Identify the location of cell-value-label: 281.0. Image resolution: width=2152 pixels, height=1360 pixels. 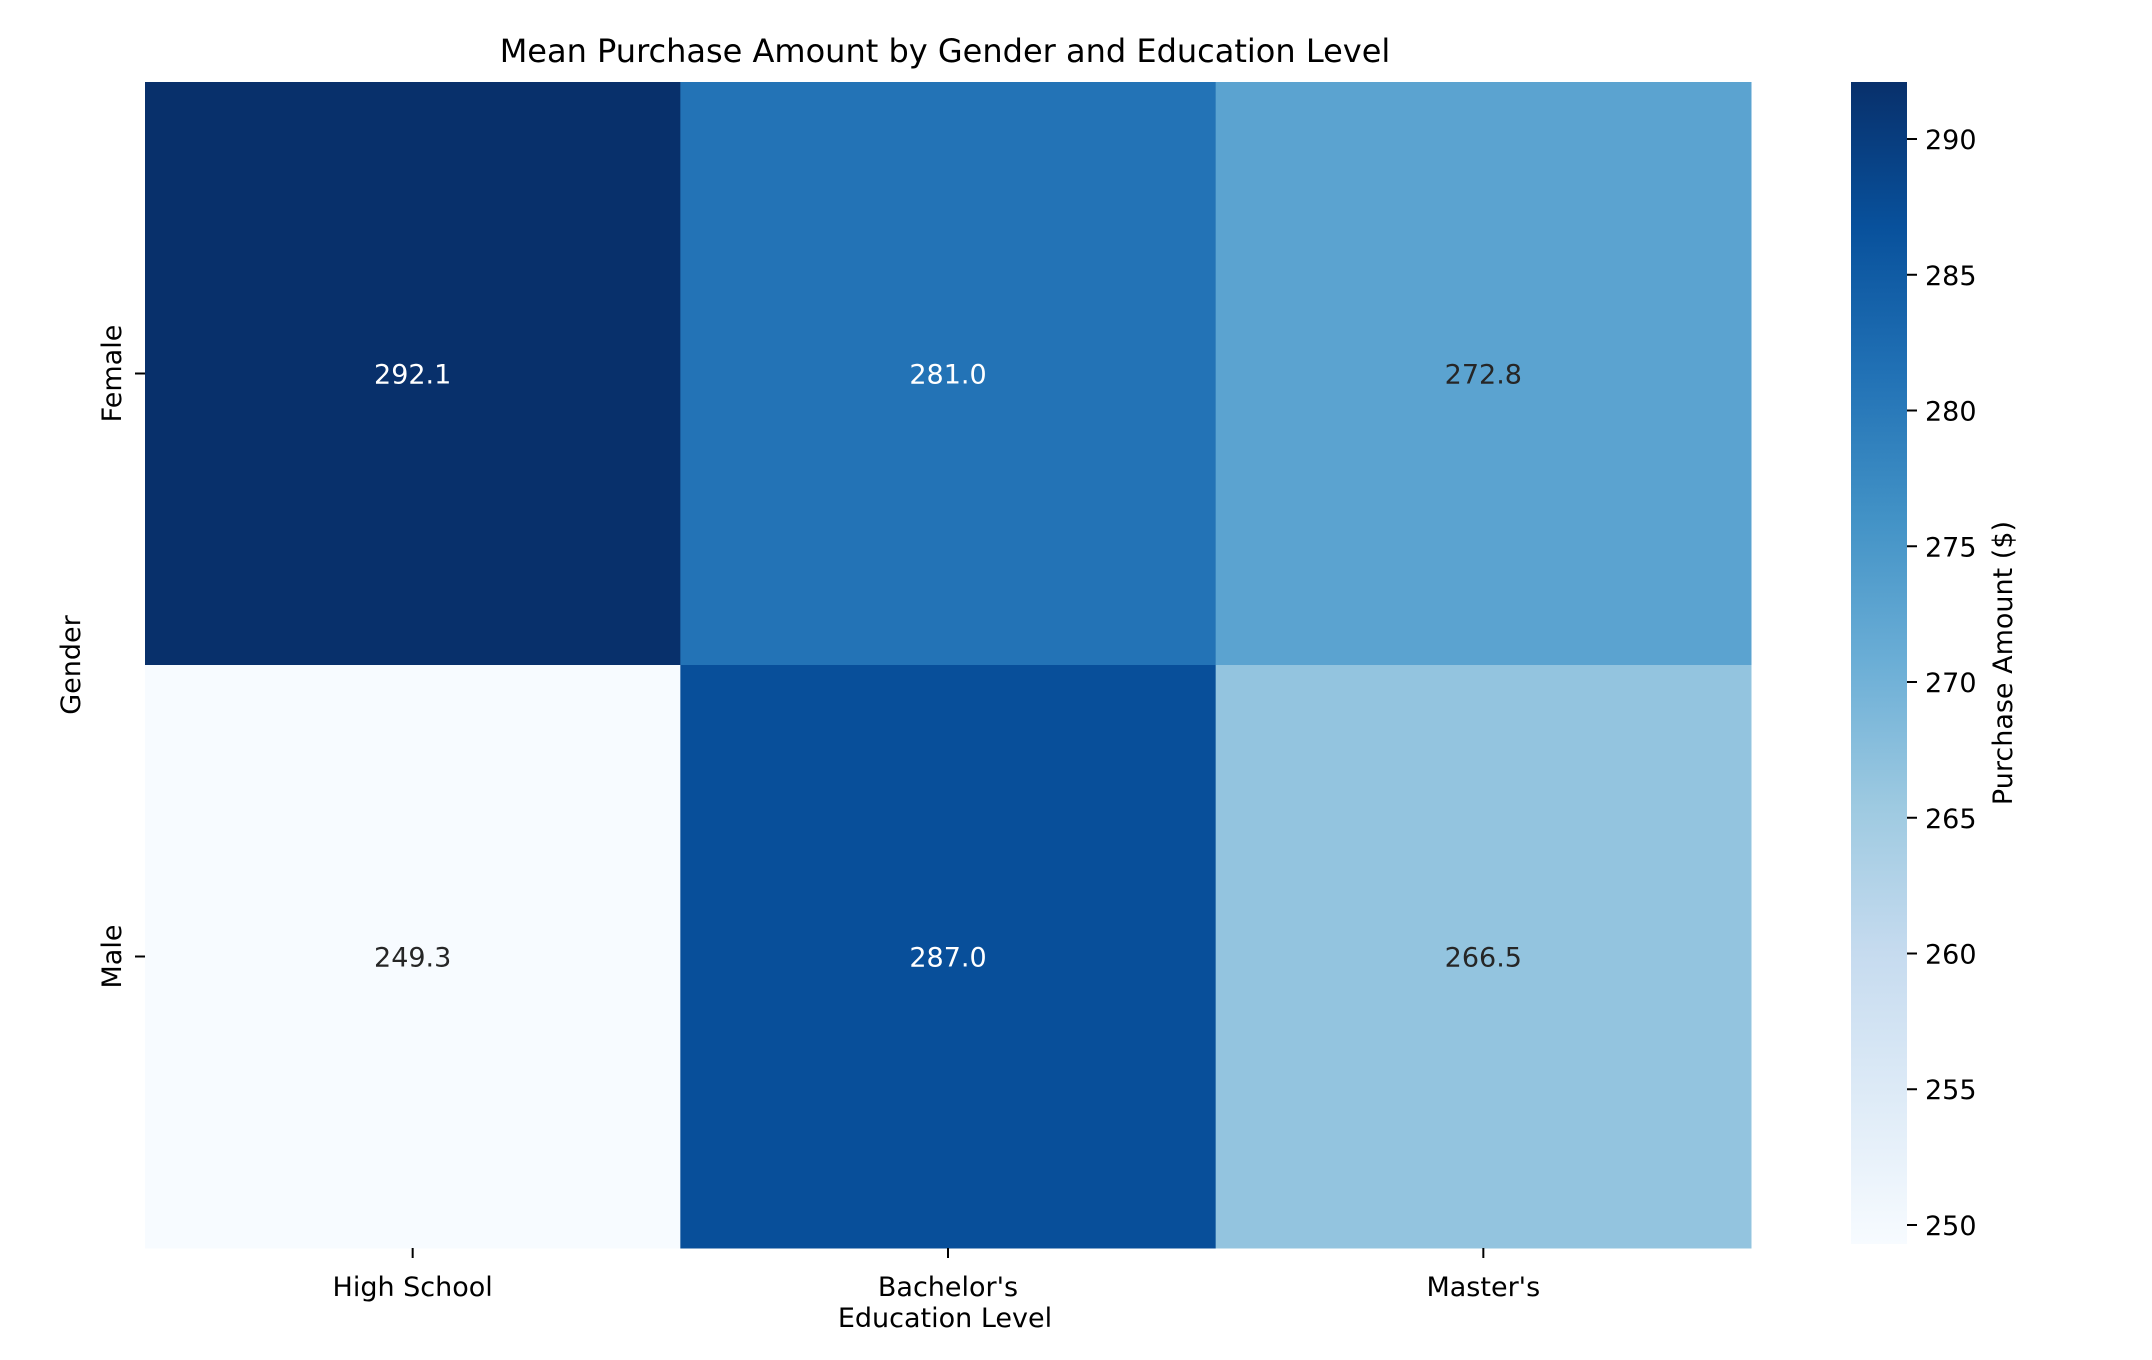
(947, 375).